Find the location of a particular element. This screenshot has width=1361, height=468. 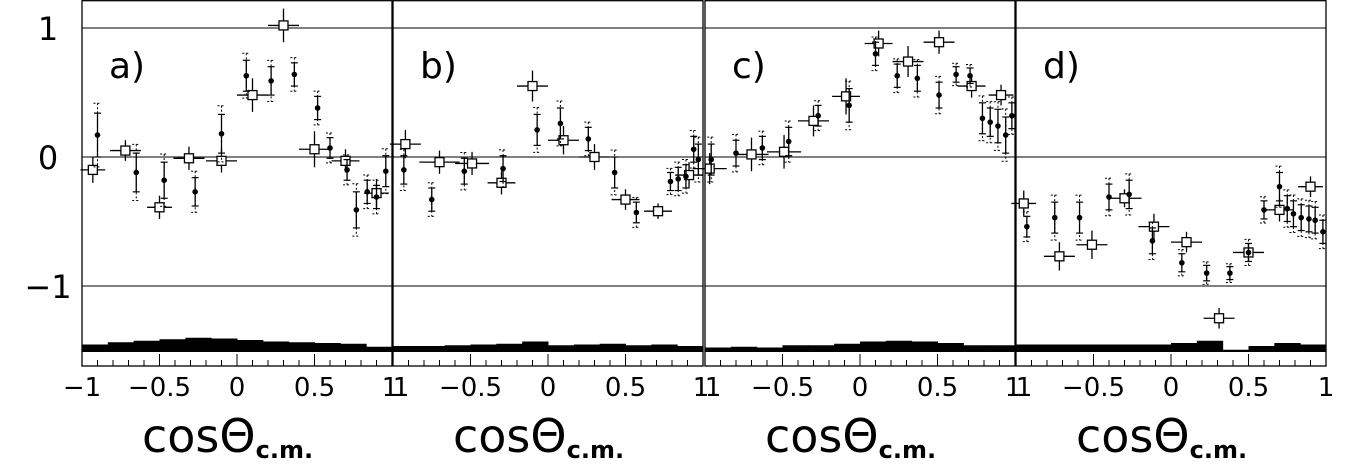

x-tick-label: −0.5 is located at coordinates (1093, 388).